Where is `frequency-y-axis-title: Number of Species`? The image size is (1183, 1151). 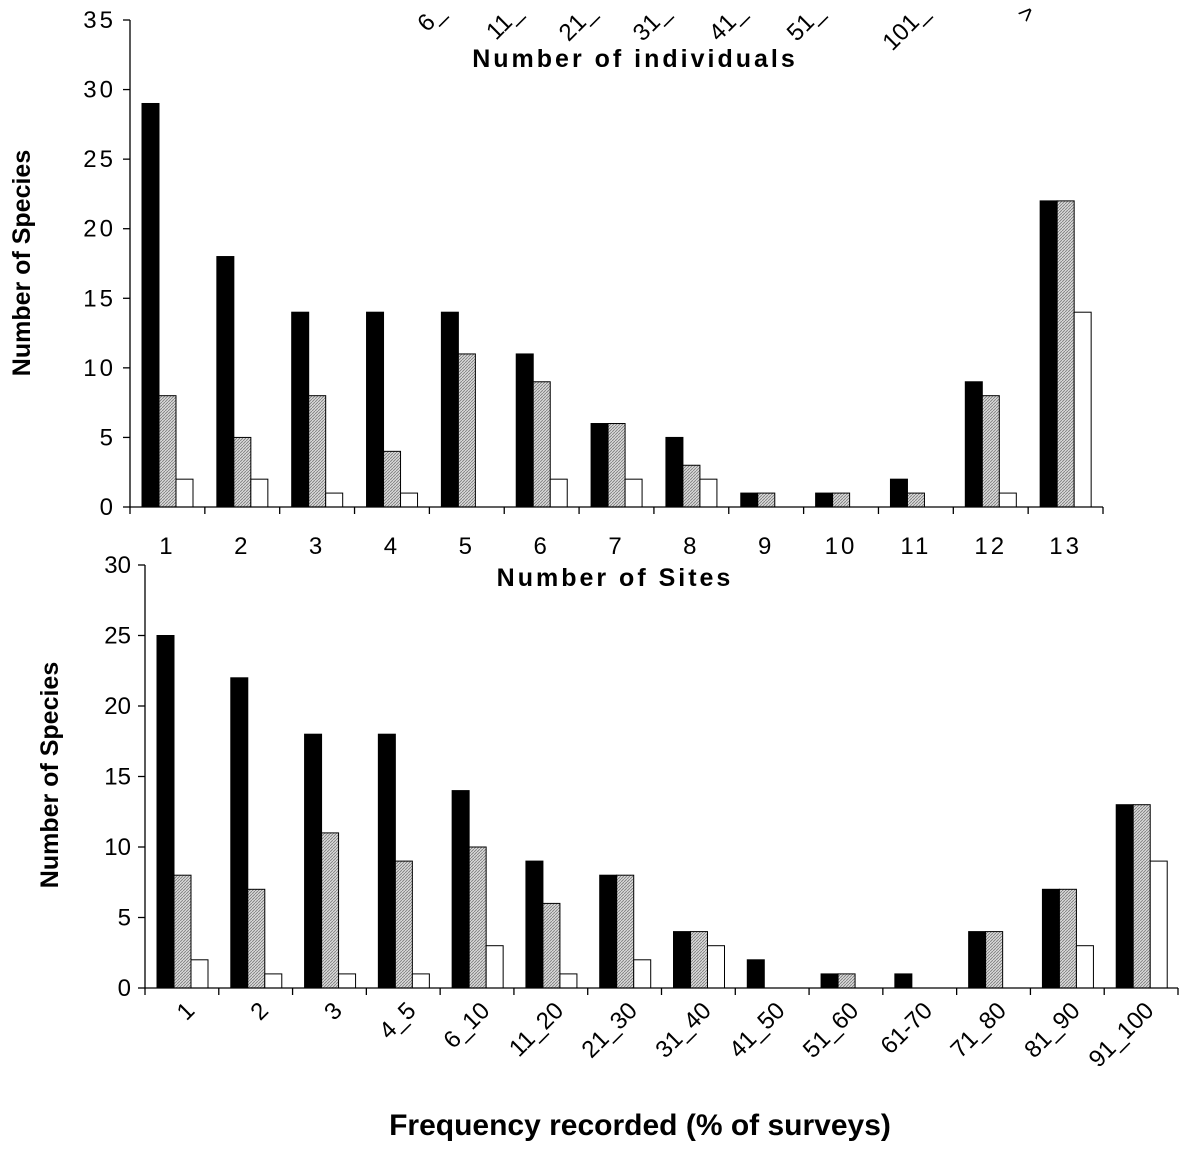
frequency-y-axis-title: Number of Species is located at coordinates (50, 775).